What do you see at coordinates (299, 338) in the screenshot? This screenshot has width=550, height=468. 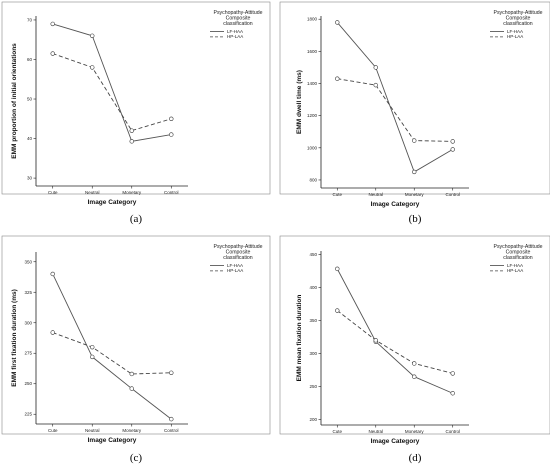 I see `y-axis-title: EMM mean fixation duration` at bounding box center [299, 338].